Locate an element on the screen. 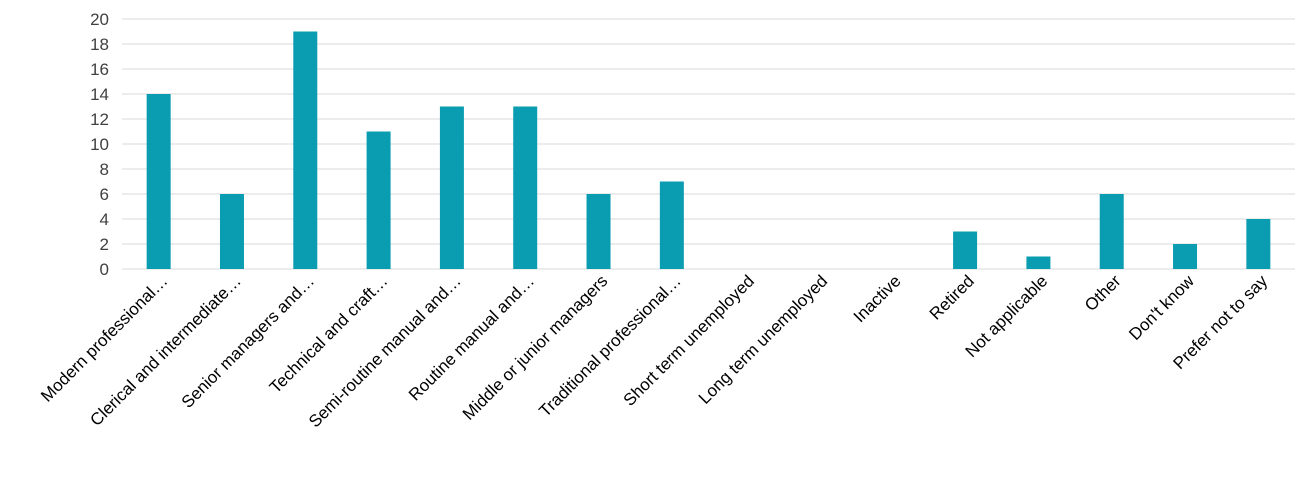  y-tick-label-10: 10 is located at coordinates (99, 144).